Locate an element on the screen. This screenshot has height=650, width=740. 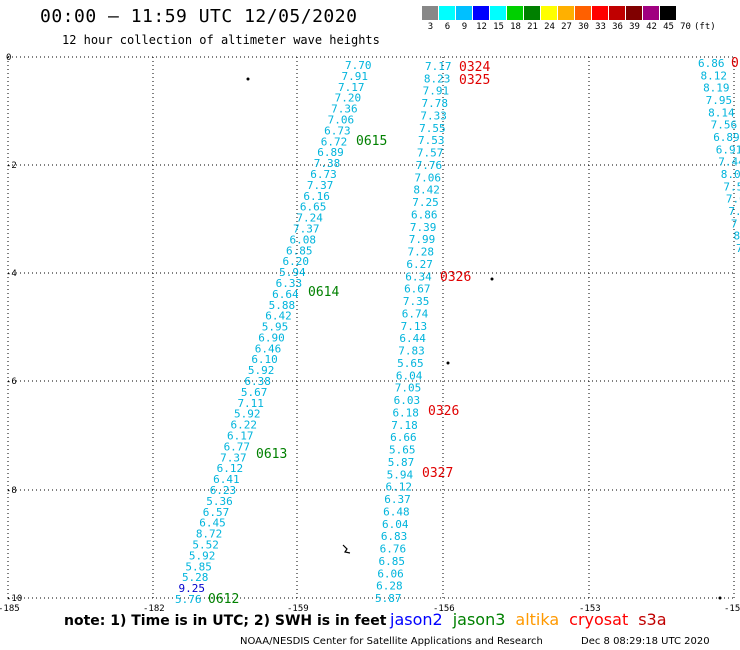
latitude-label: -10 is located at coordinates (14, 599).